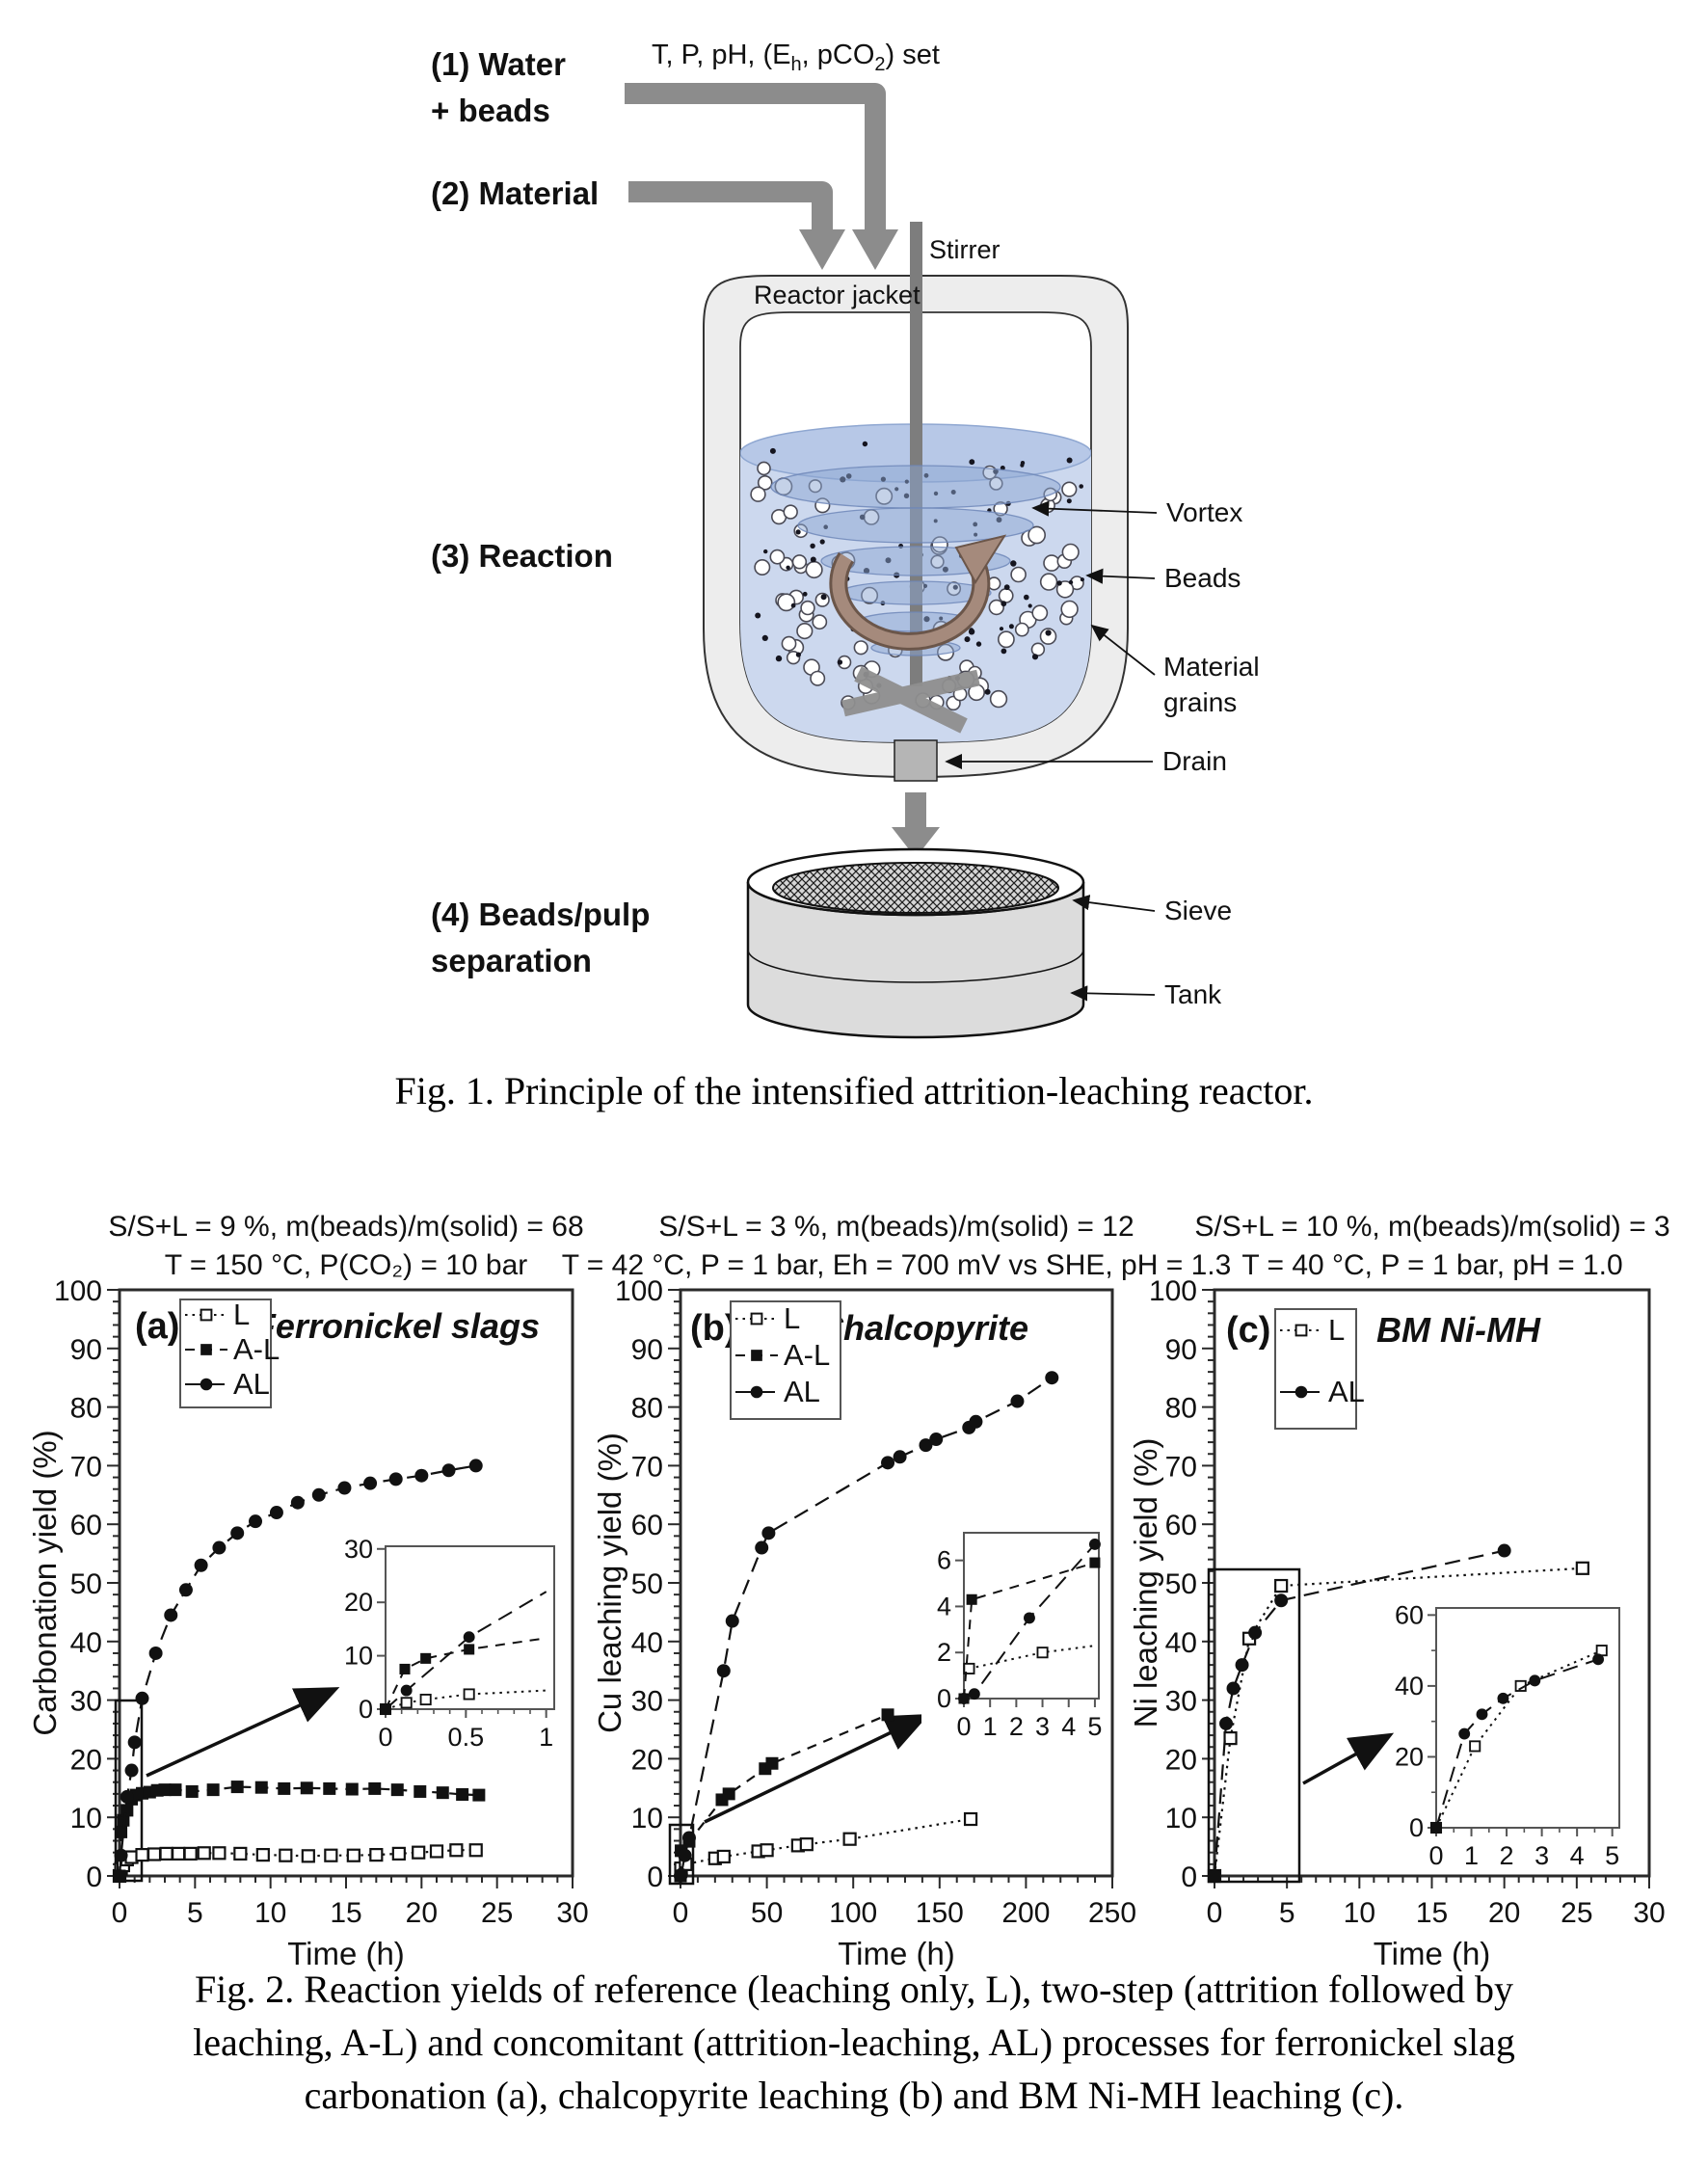 Image resolution: width=1708 pixels, height=2169 pixels. I want to click on inset-series-AL, so click(464, 1653).